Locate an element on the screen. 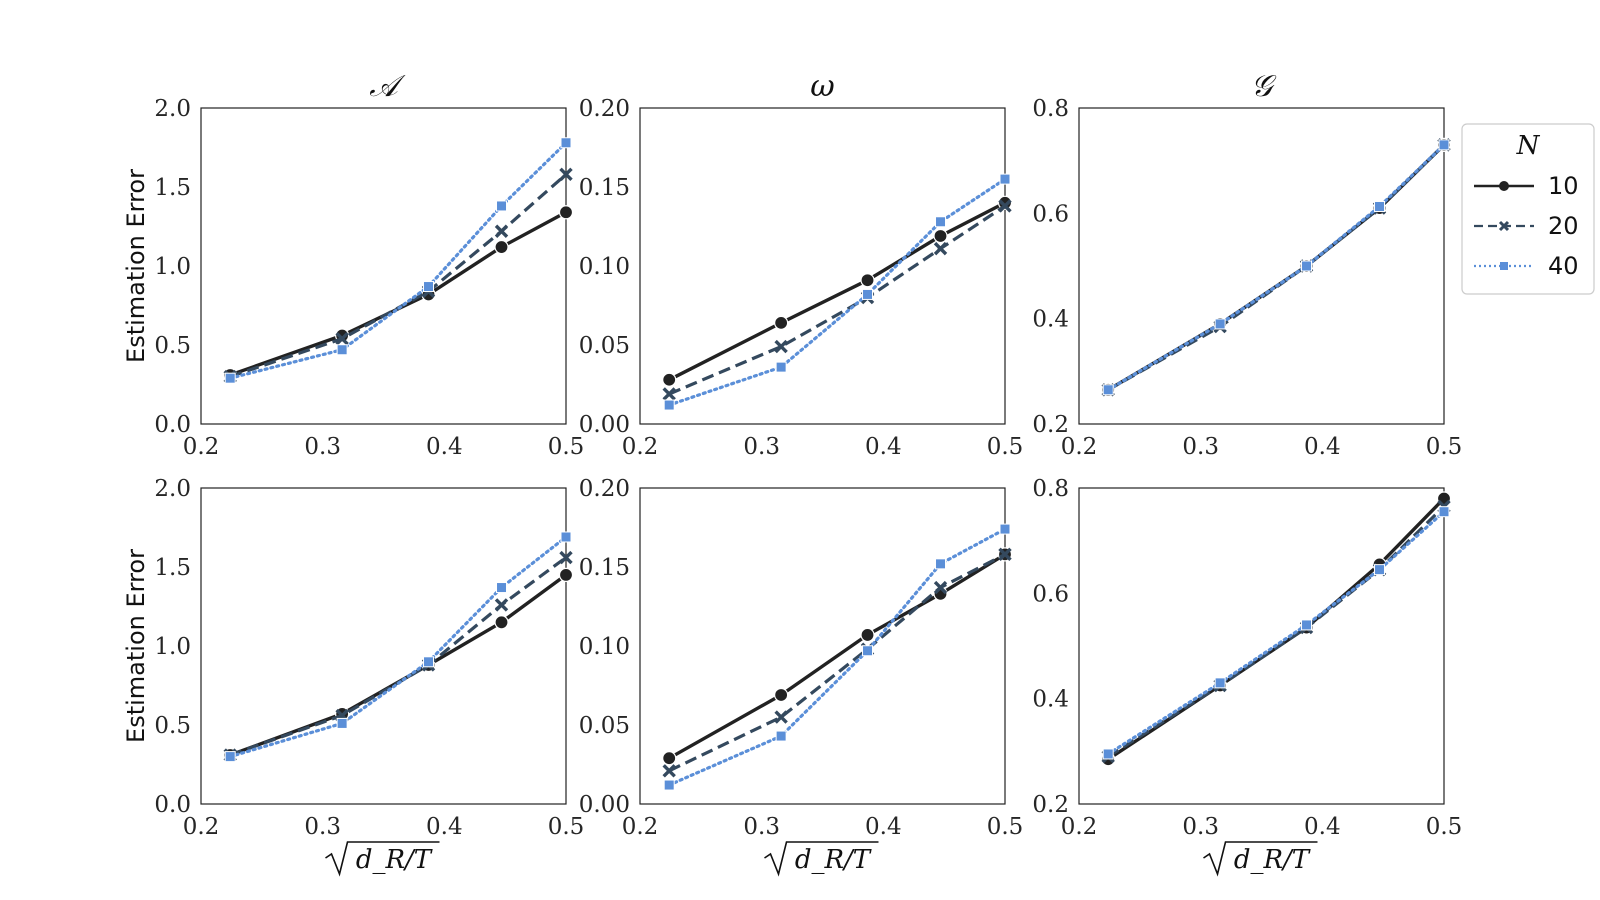  y-tick-label: 0.6 is located at coordinates (1050, 214).